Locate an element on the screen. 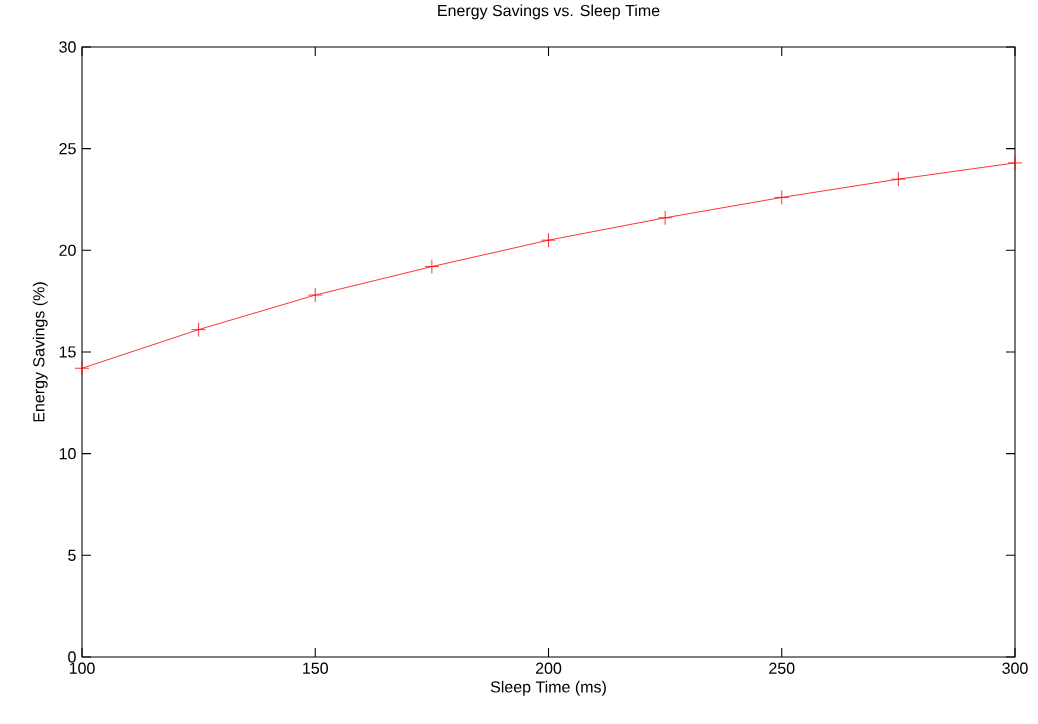 The width and height of the screenshot is (1038, 724). x-tick-label: 100 is located at coordinates (82, 668).